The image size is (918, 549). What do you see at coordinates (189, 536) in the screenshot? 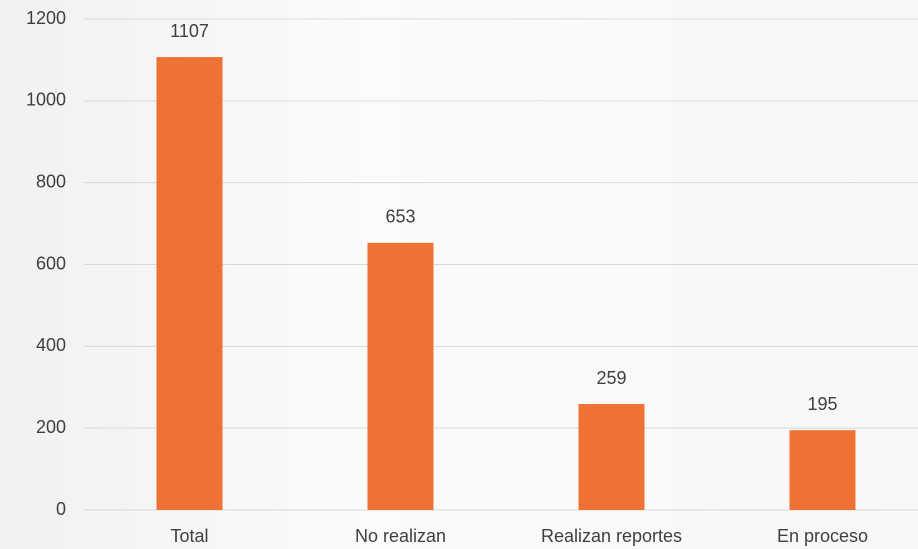
I see `x-tick-label: Total` at bounding box center [189, 536].